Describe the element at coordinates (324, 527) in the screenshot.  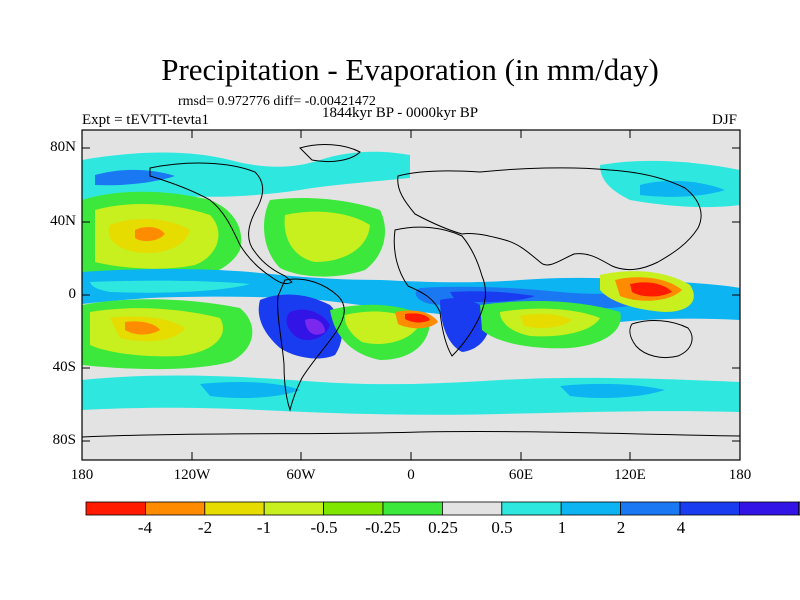
I see `colorbar-label: -0.5` at that location.